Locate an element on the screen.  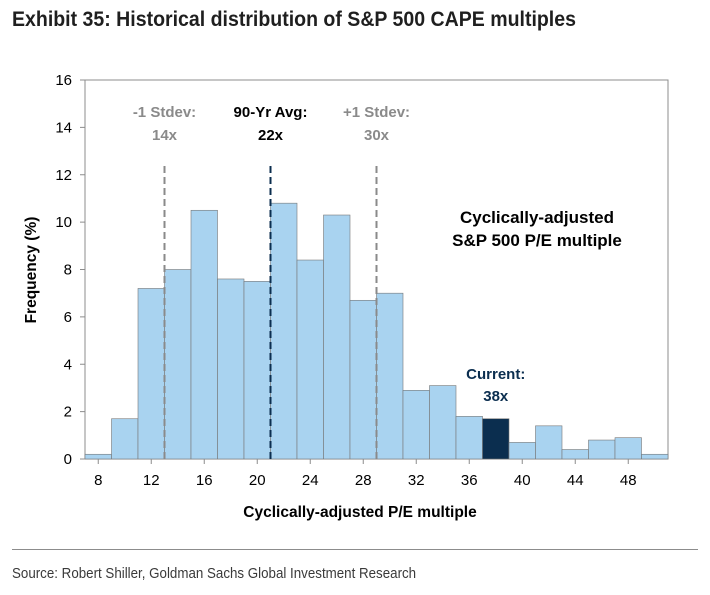
reference-line-label: 90-Yr Avg: is located at coordinates (271, 112).